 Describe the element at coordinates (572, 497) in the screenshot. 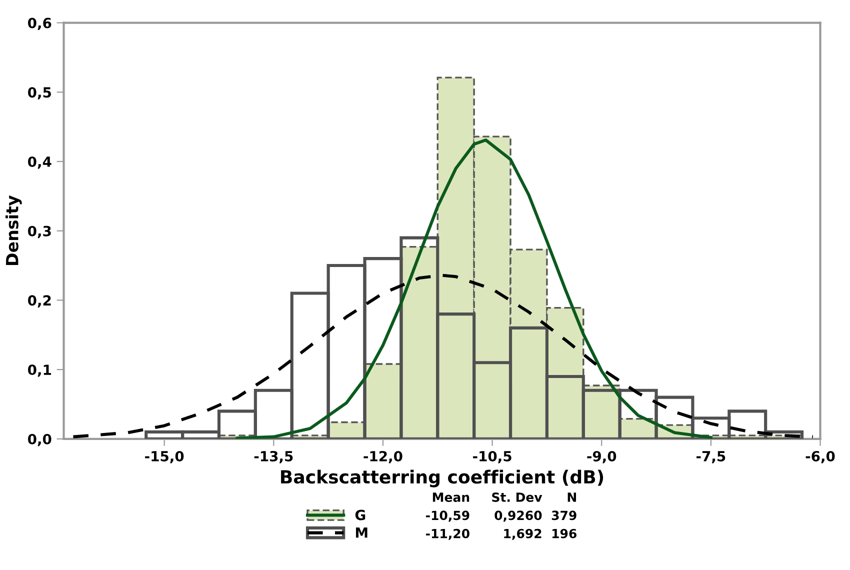

I see `text: N` at that location.